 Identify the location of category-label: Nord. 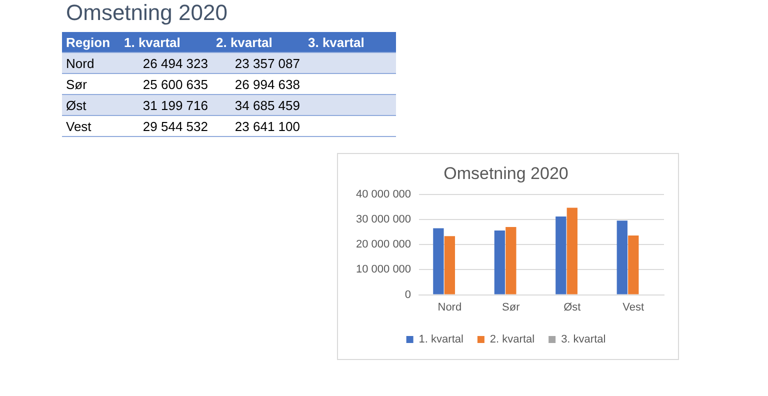
(91, 63).